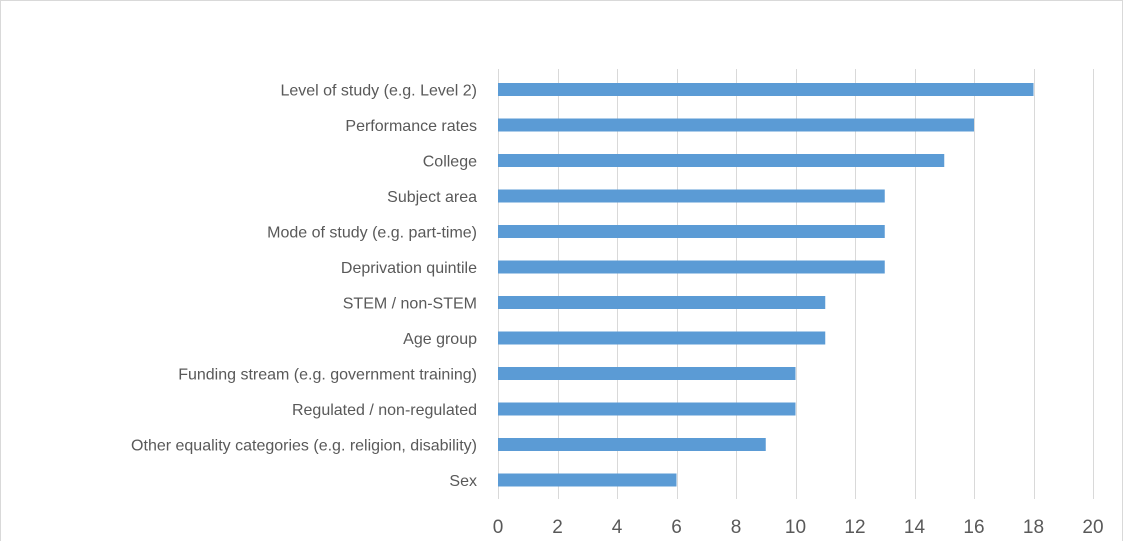 The image size is (1125, 542). What do you see at coordinates (410, 304) in the screenshot?
I see `category-label: STEM / non-STEM` at bounding box center [410, 304].